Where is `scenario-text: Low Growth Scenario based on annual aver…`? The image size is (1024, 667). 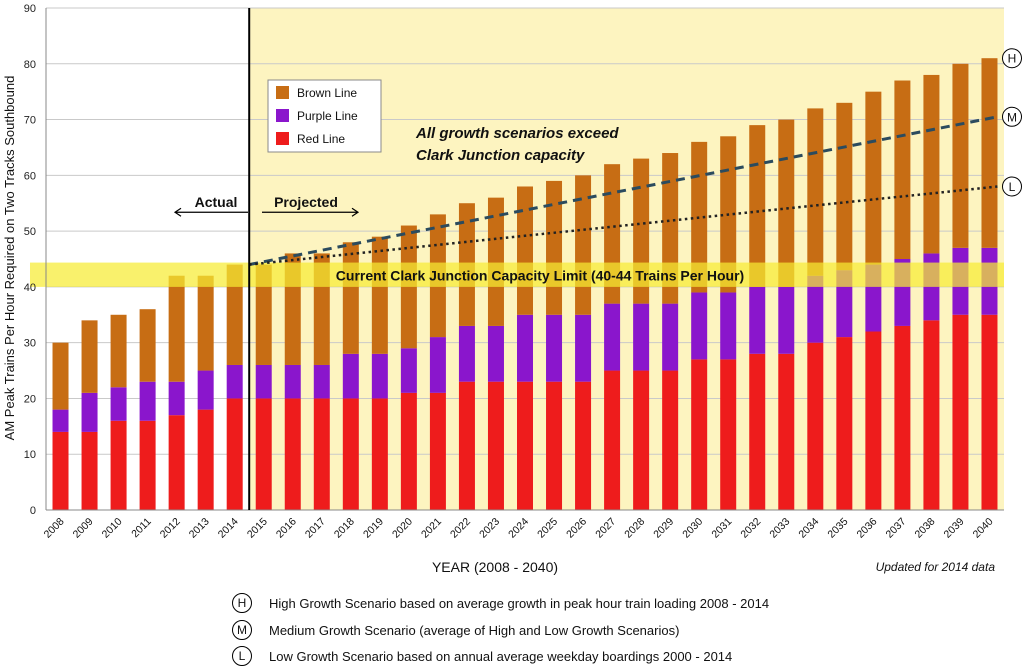 scenario-text: Low Growth Scenario based on annual aver… is located at coordinates (501, 656).